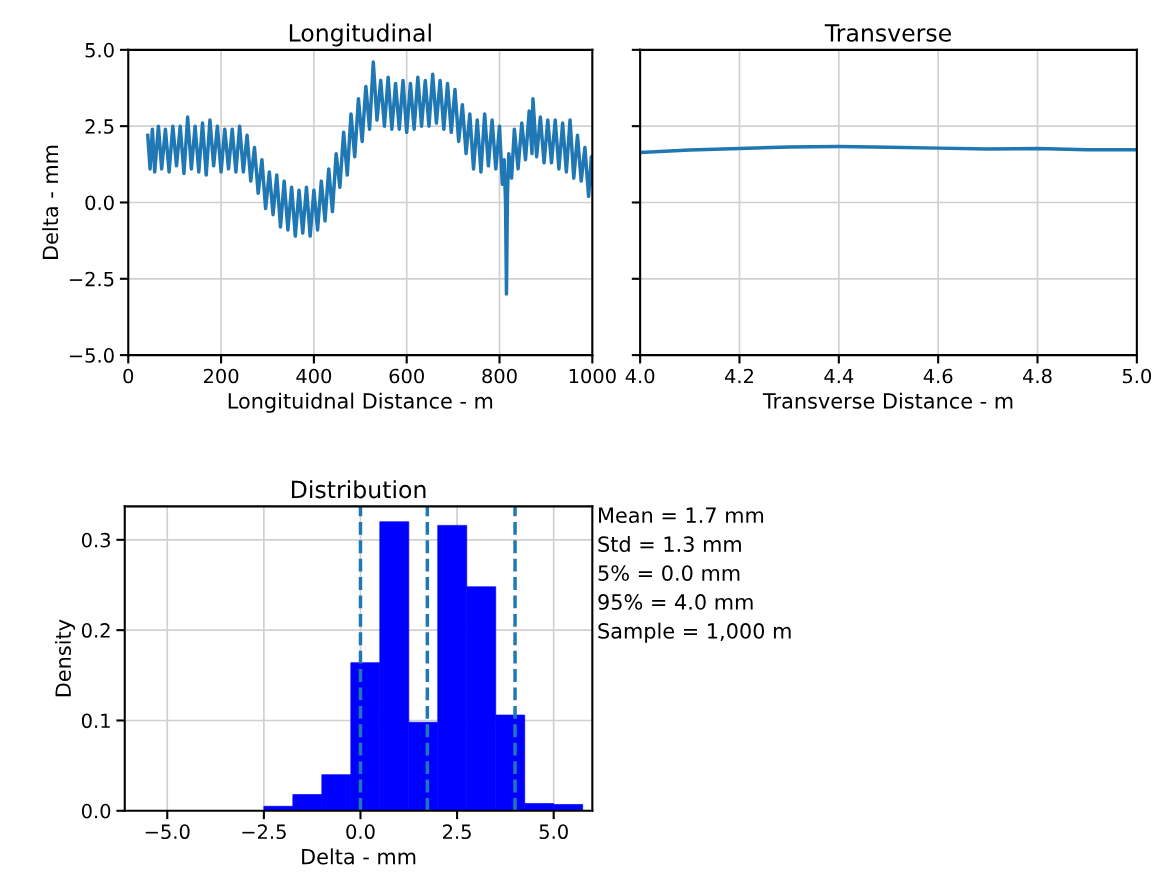 The width and height of the screenshot is (1166, 890). What do you see at coordinates (640, 376) in the screenshot?
I see `x-tick-label: 4.0` at bounding box center [640, 376].